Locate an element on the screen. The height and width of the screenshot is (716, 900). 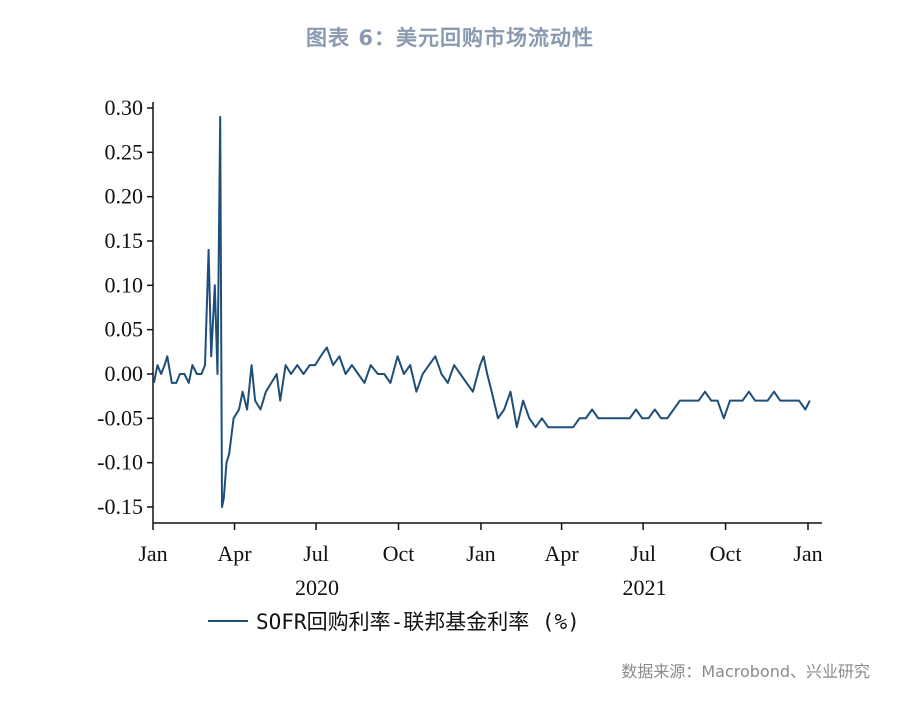
chart-title: 图表 6：美元回购市场流动性 is located at coordinates (450, 38).